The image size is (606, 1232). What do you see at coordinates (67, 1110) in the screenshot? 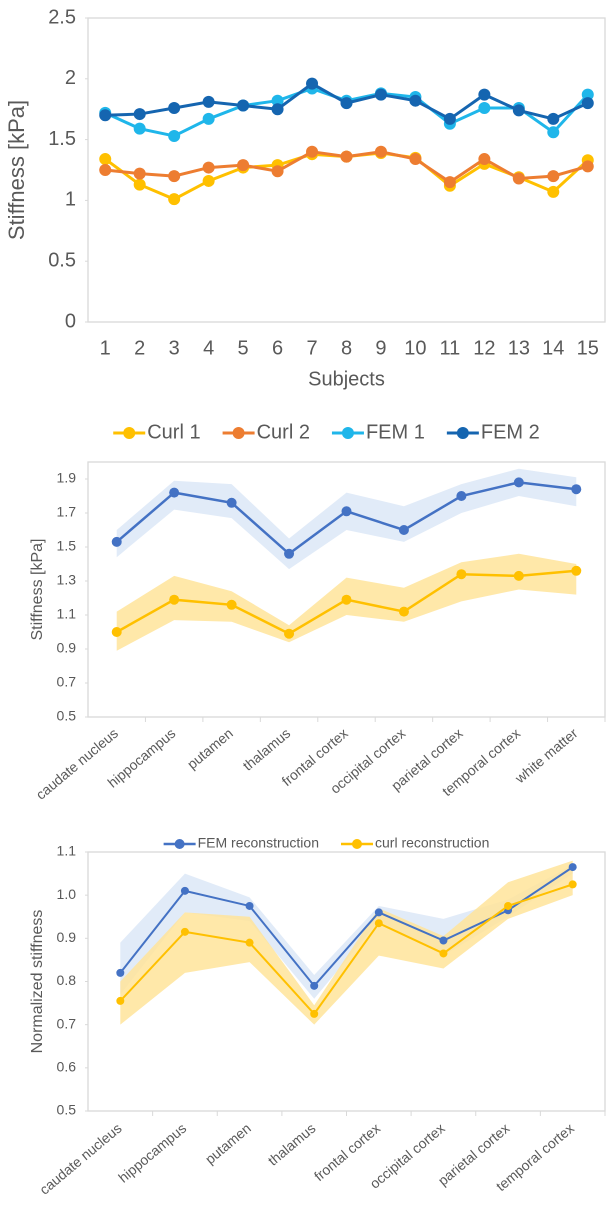
I see `y-tick-label: 0.5` at bounding box center [67, 1110].